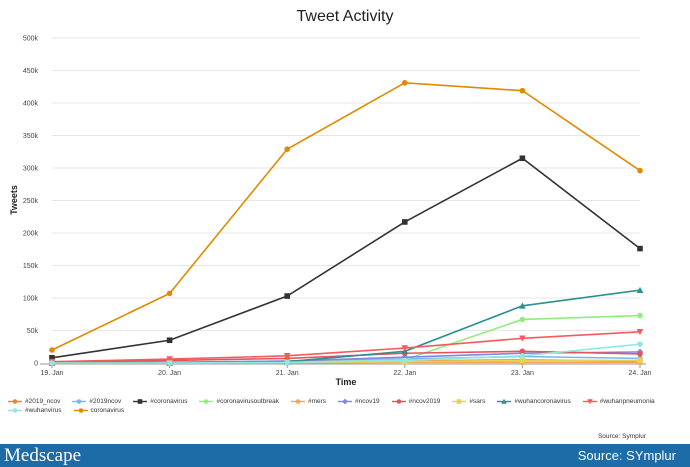  Describe the element at coordinates (98, 410) in the screenshot. I see `legend-item: coronavirus` at that location.